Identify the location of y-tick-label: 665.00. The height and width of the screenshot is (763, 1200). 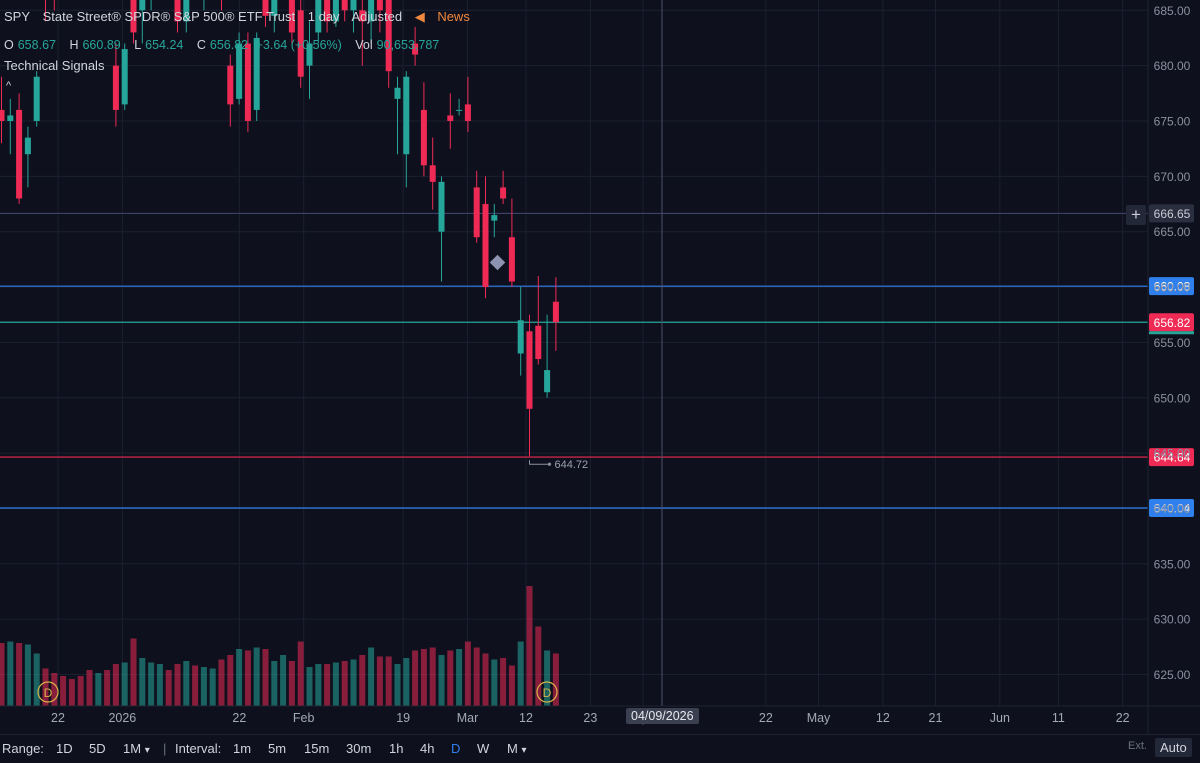
(1172, 232).